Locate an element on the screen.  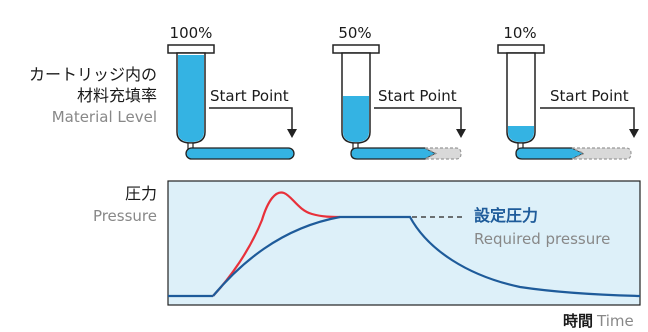
cartridge-level-label: 50% is located at coordinates (354, 33).